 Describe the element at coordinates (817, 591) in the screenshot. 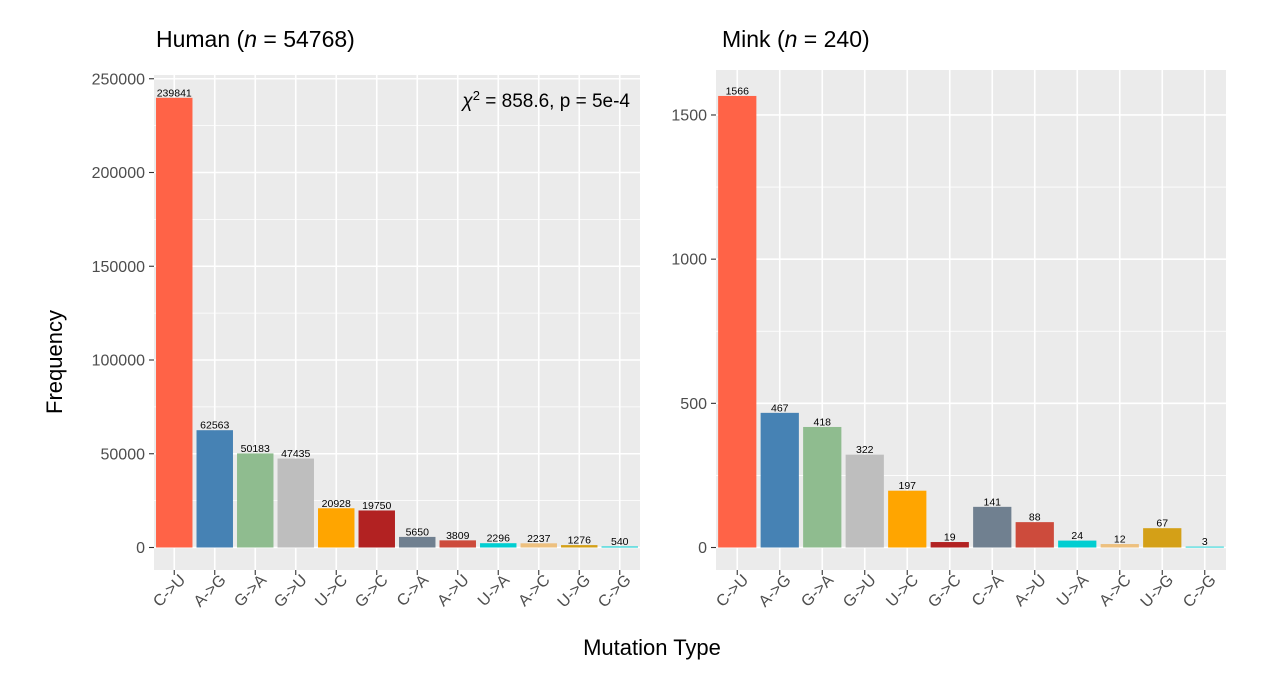

I see `mink-x-tick-label: G->A` at that location.